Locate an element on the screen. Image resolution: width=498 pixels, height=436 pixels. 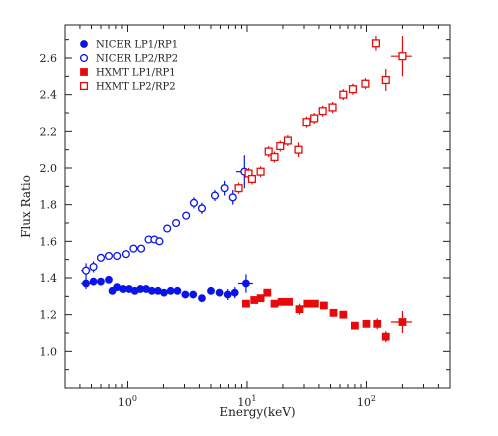
x-axis-label: Energy(keV) is located at coordinates (257, 412).